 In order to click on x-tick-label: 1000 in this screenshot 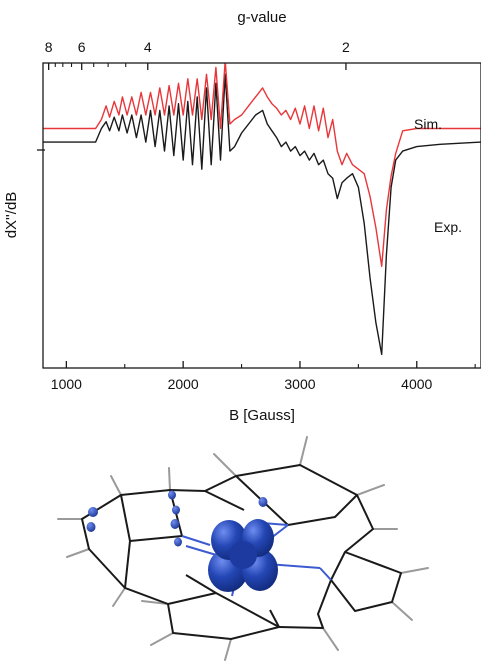, I will do `click(66, 384)`.